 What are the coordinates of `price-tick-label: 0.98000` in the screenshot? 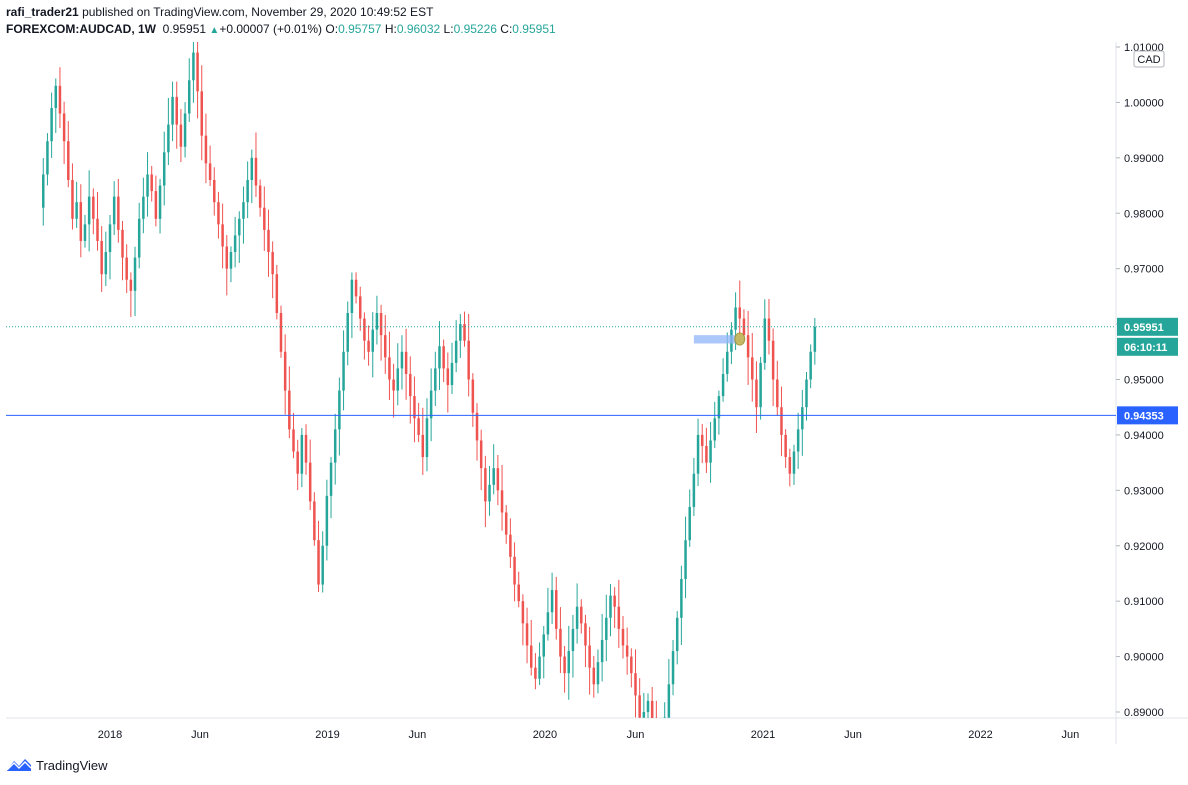 It's located at (1144, 214).